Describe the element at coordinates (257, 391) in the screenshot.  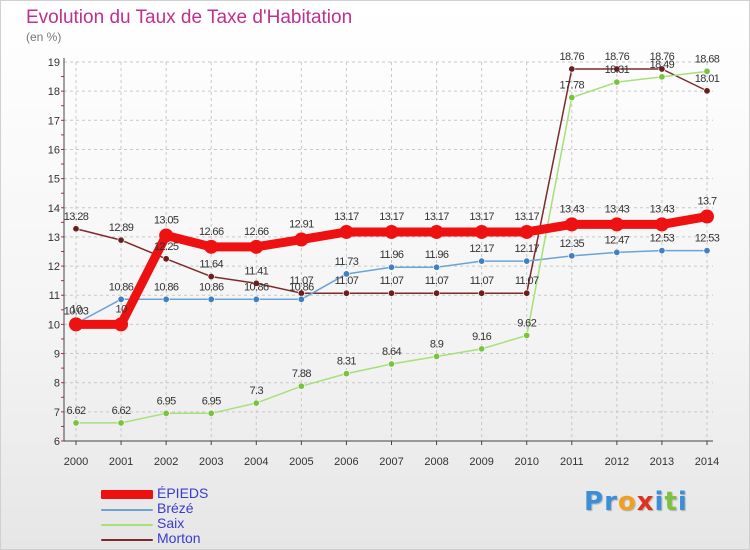
I see `data-label-saix: 7.3` at that location.